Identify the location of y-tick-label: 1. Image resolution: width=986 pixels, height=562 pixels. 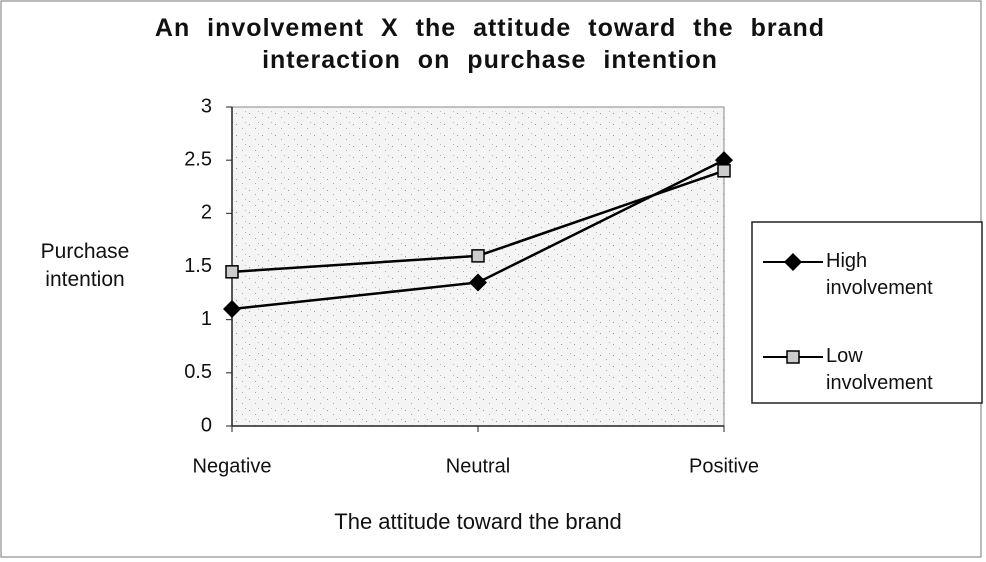
(206, 319).